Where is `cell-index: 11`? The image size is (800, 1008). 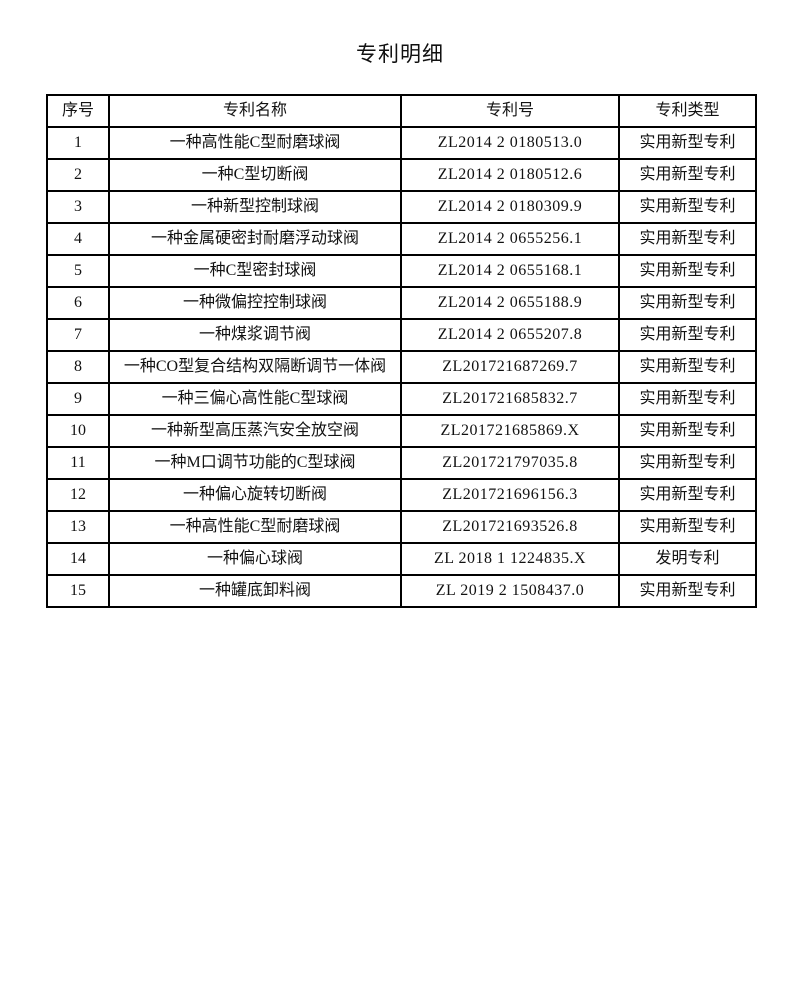 cell-index: 11 is located at coordinates (78, 463).